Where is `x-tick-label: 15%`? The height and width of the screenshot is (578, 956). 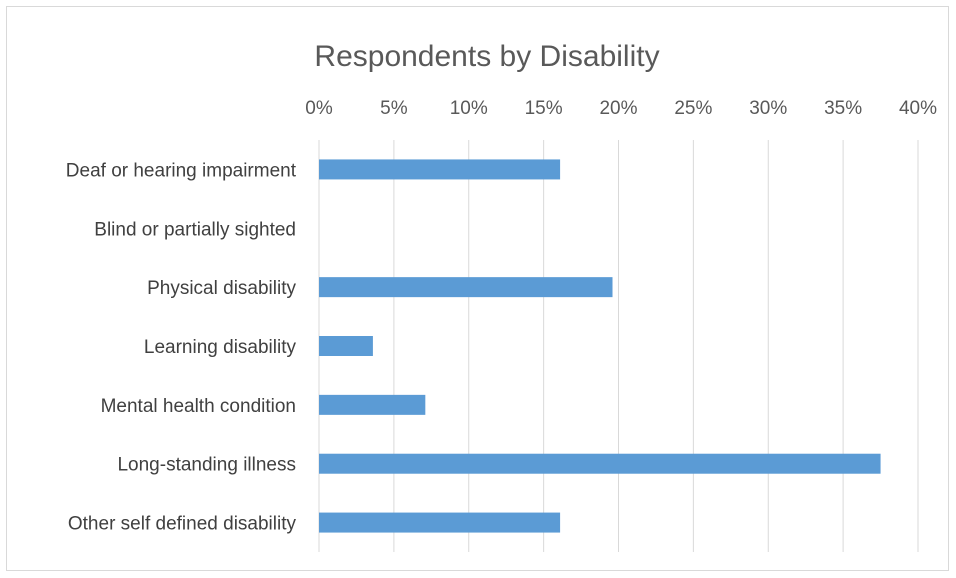
x-tick-label: 15% is located at coordinates (544, 108).